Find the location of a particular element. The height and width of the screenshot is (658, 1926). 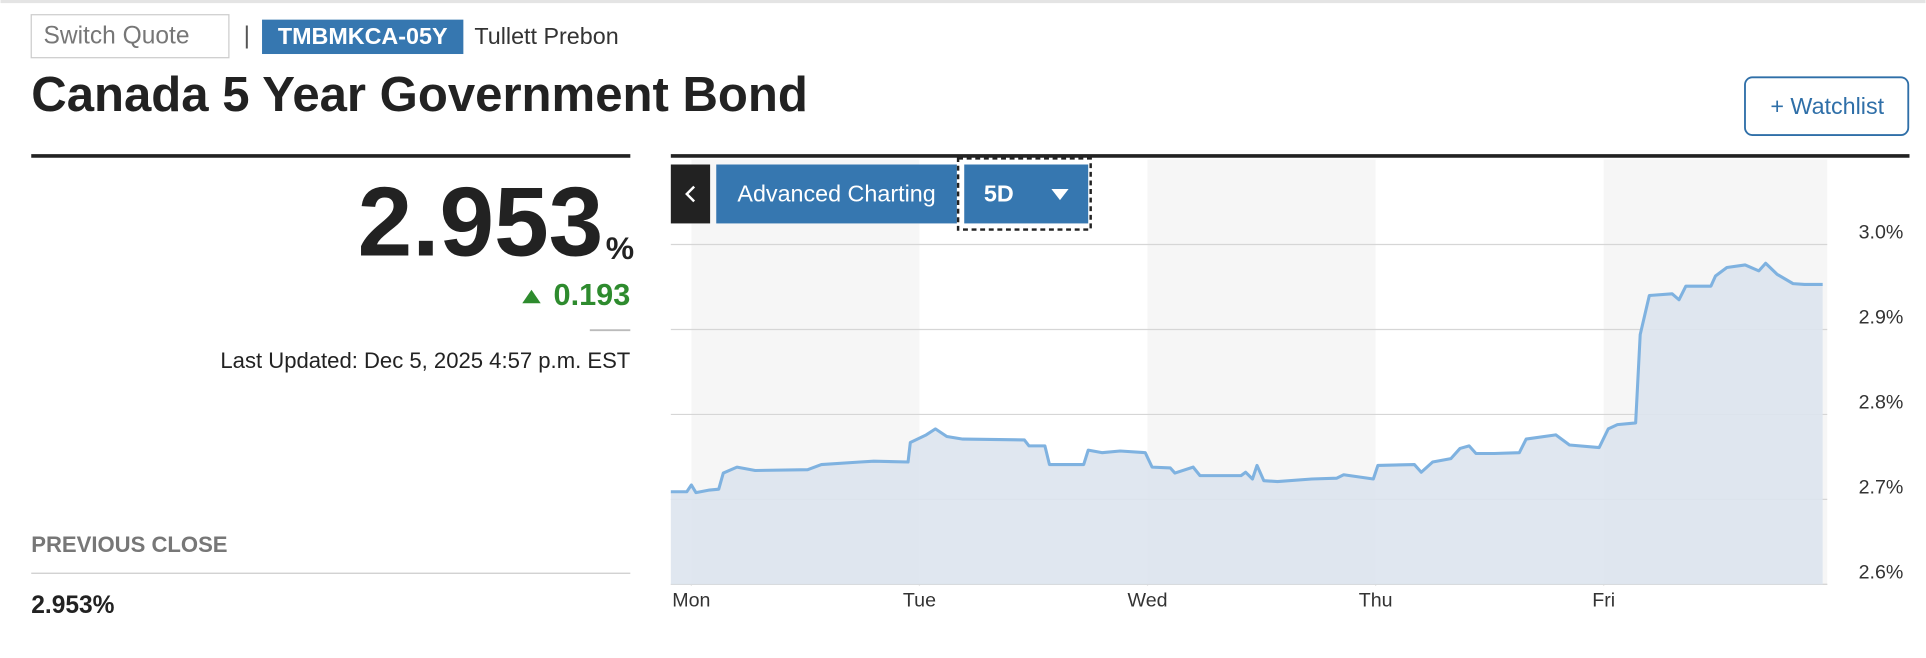

source: Tullett Prebon is located at coordinates (546, 36).